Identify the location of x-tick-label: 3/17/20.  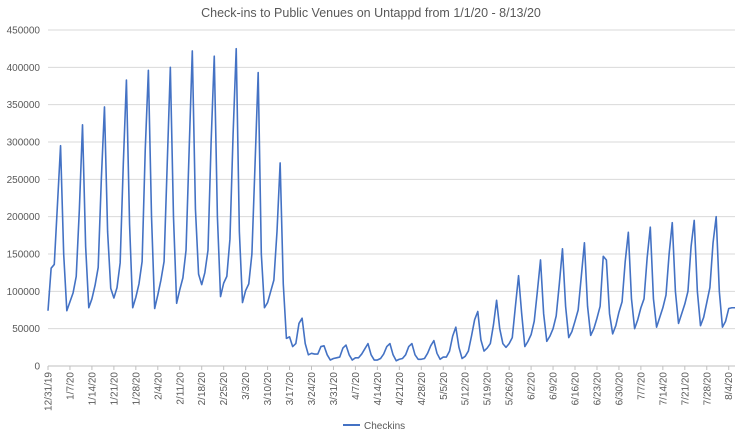
(290, 389).